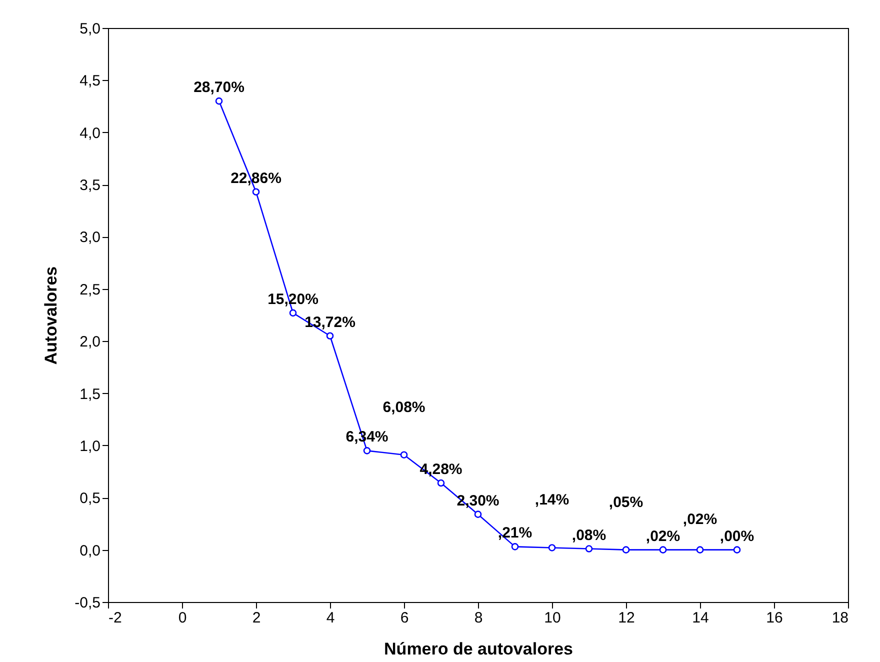 The height and width of the screenshot is (662, 880). Describe the element at coordinates (478, 649) in the screenshot. I see `x-axis-title: Número de autovalores` at that location.